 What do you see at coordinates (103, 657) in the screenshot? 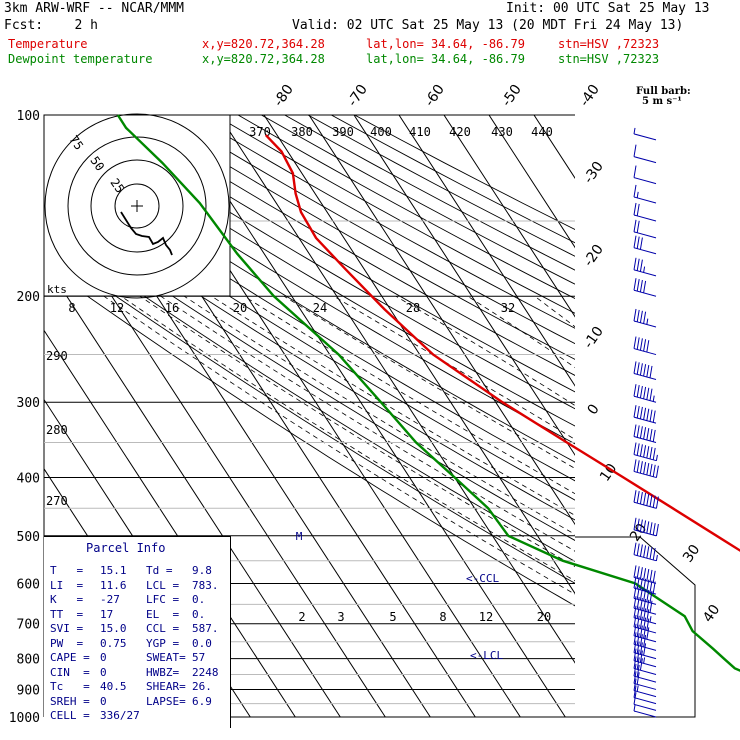
I see `parcel-value: 0` at bounding box center [103, 657].